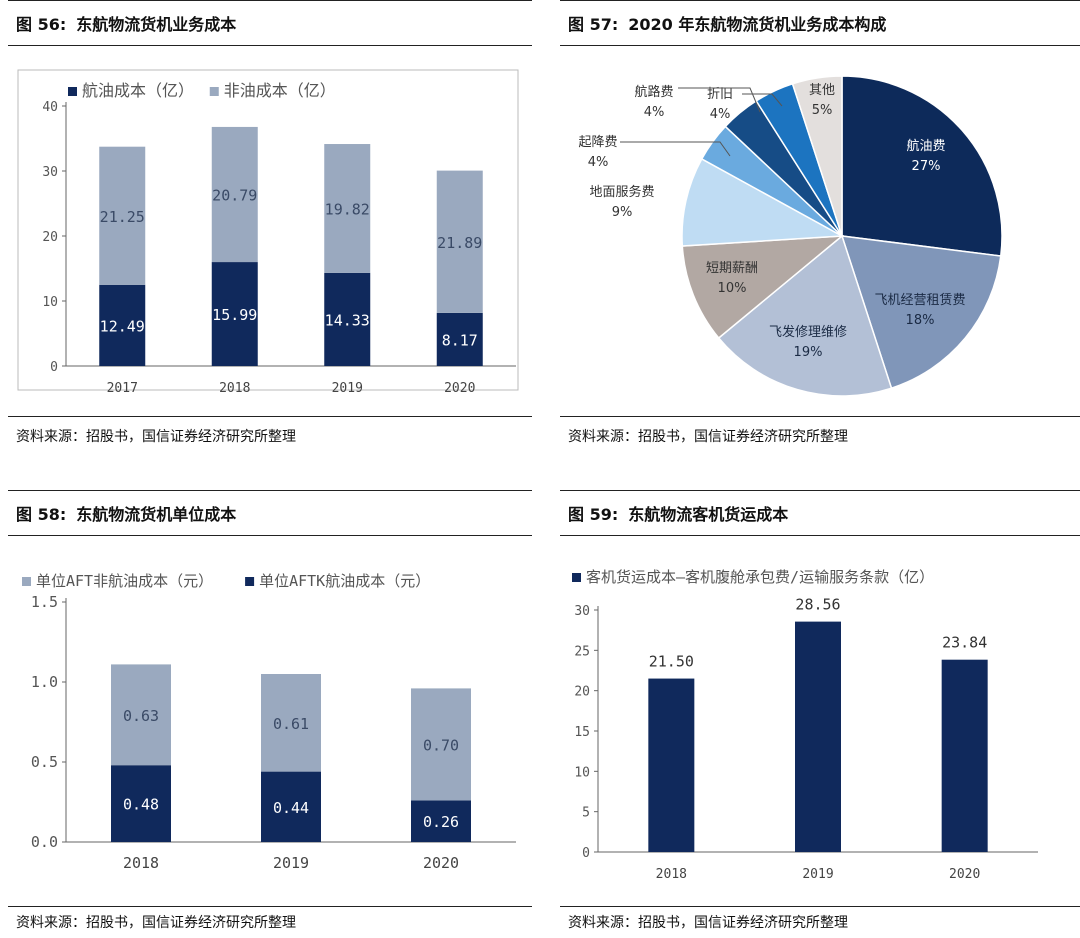 The height and width of the screenshot is (938, 1080). What do you see at coordinates (50, 302) in the screenshot?
I see `y-tick-label: 10` at bounding box center [50, 302].